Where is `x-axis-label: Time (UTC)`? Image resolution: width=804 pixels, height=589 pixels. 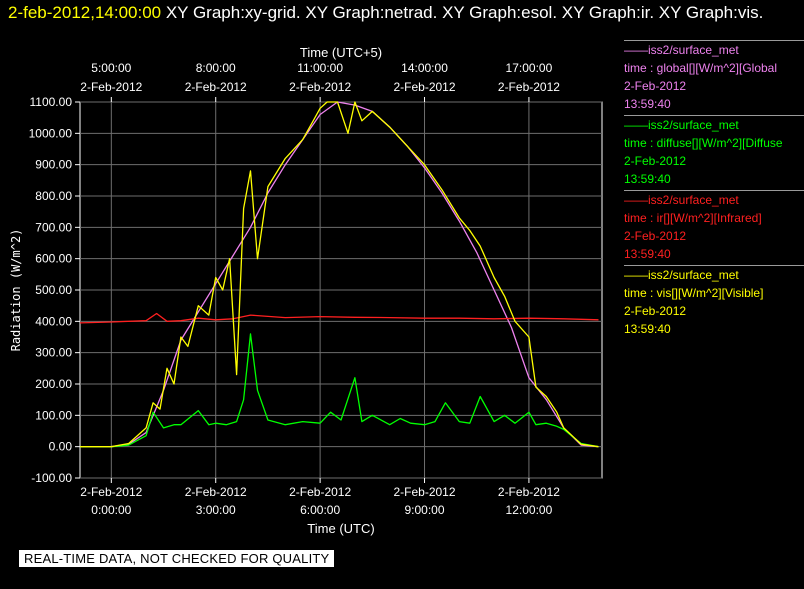 x-axis-label: Time (UTC) is located at coordinates (340, 528).